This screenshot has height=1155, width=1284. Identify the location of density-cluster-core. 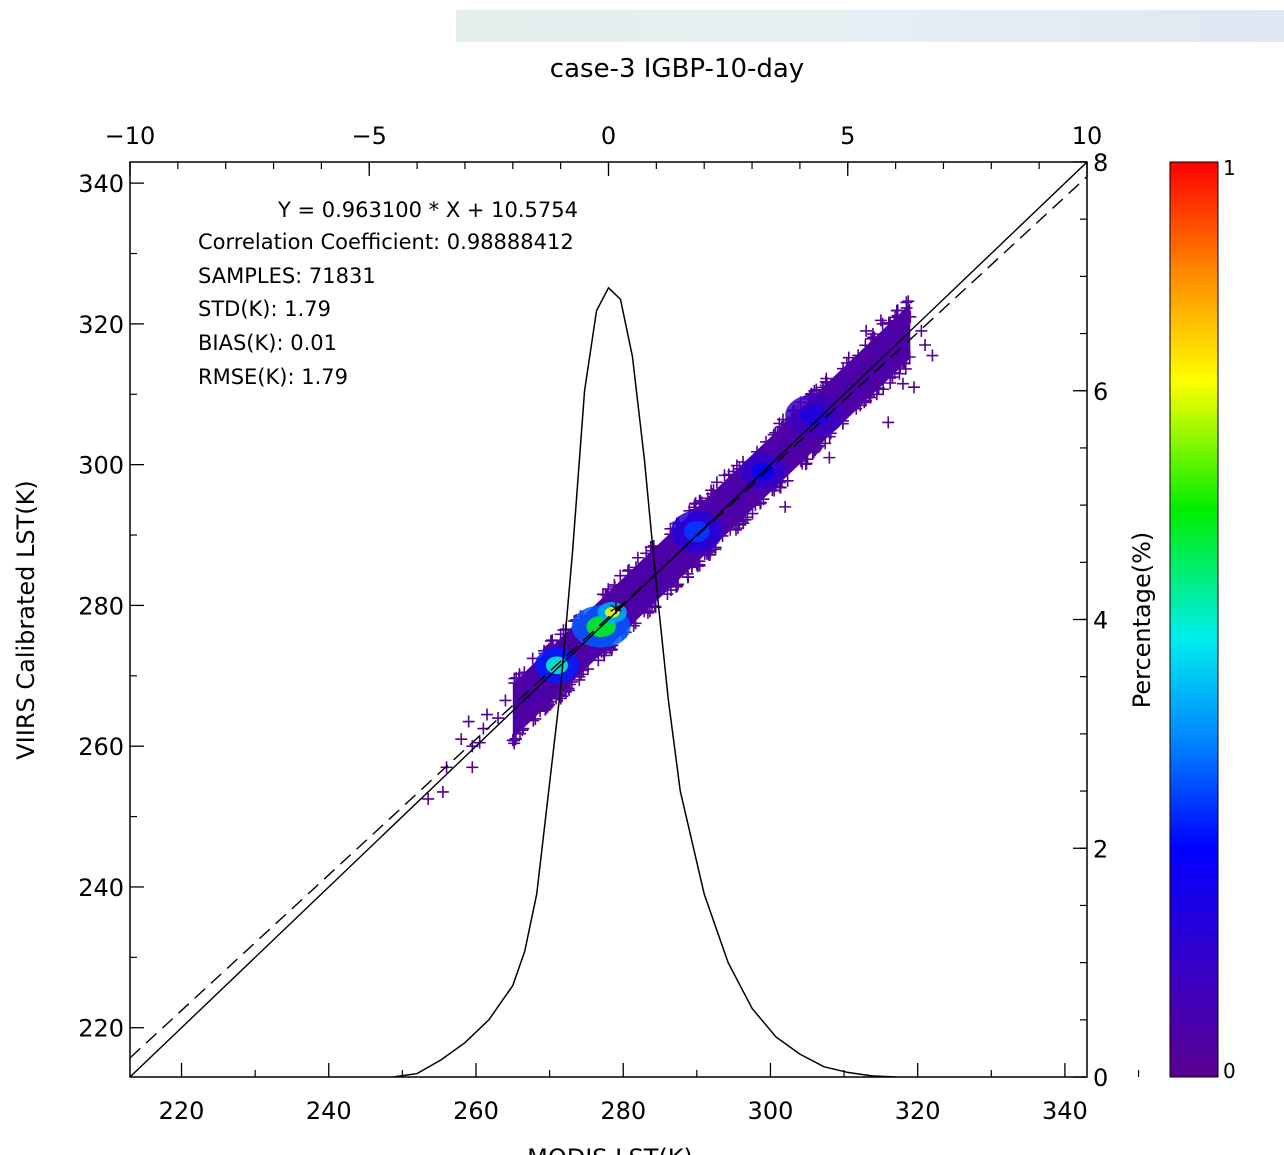
(814, 415).